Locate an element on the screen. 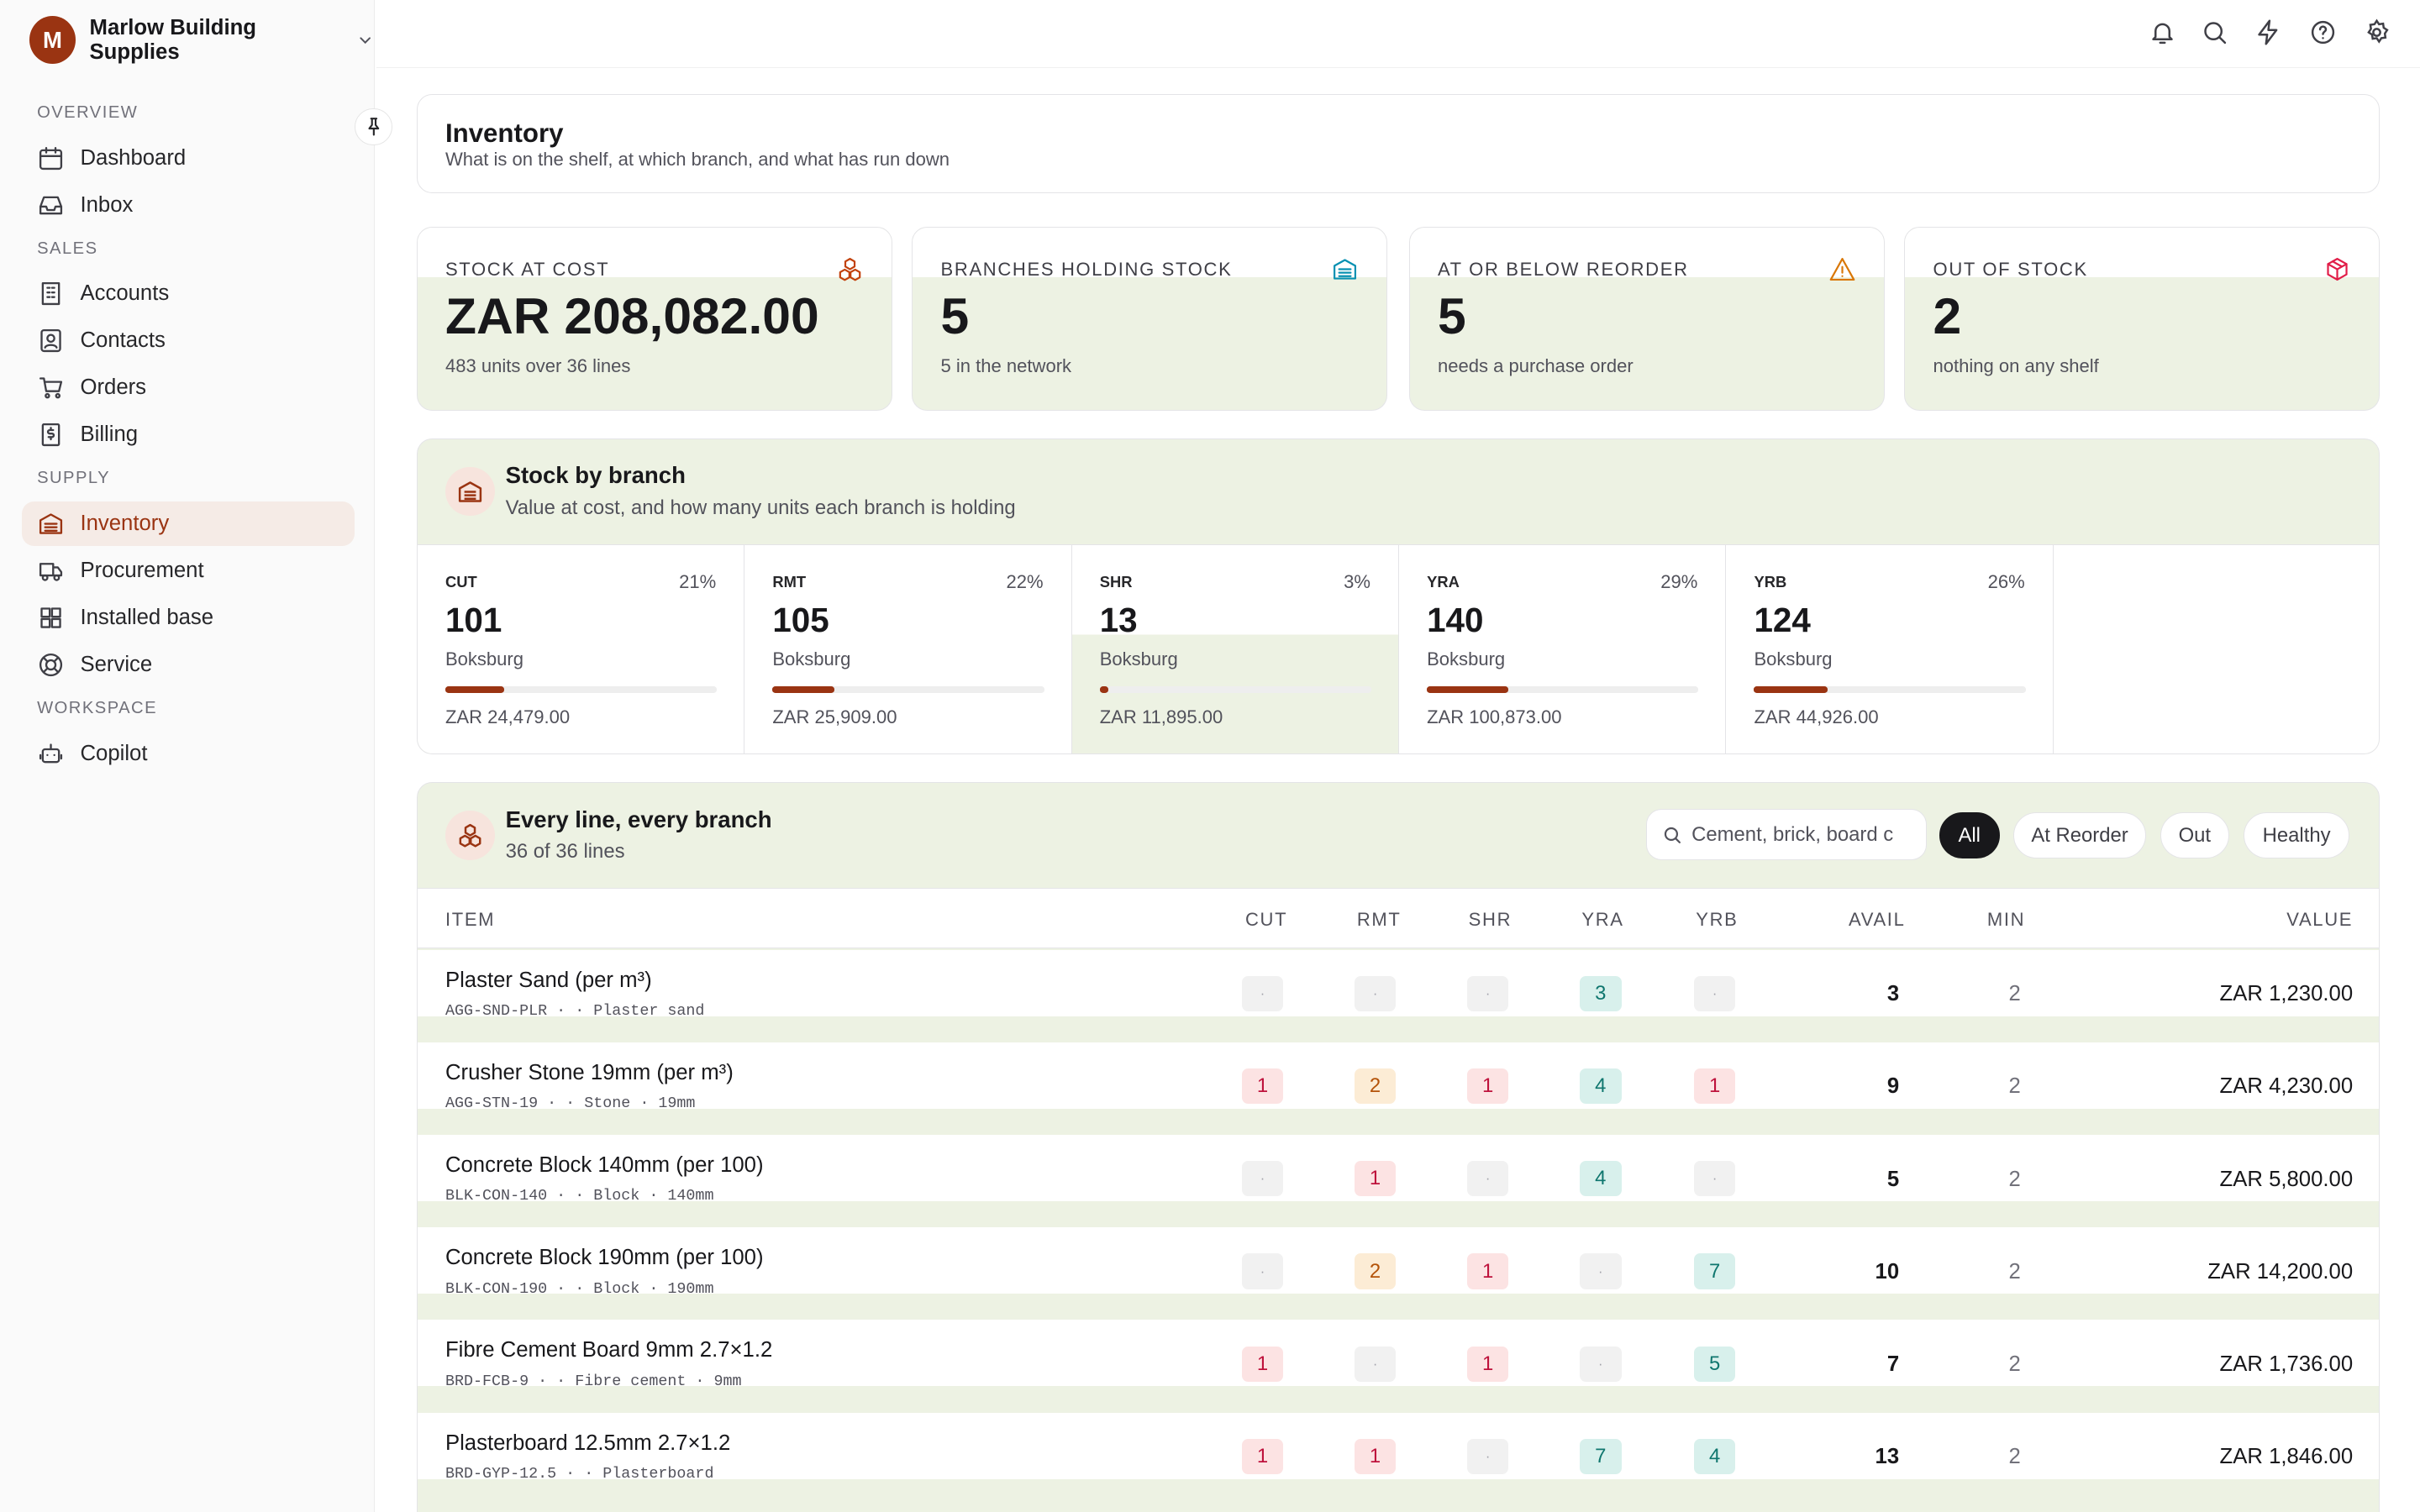 The image size is (2420, 1512). branch-units: 105 is located at coordinates (800, 619).